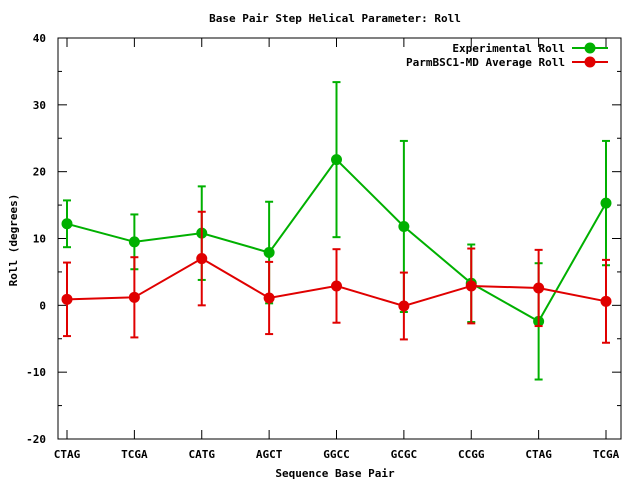  I want to click on x-tick-label: GCGC, so click(404, 454).